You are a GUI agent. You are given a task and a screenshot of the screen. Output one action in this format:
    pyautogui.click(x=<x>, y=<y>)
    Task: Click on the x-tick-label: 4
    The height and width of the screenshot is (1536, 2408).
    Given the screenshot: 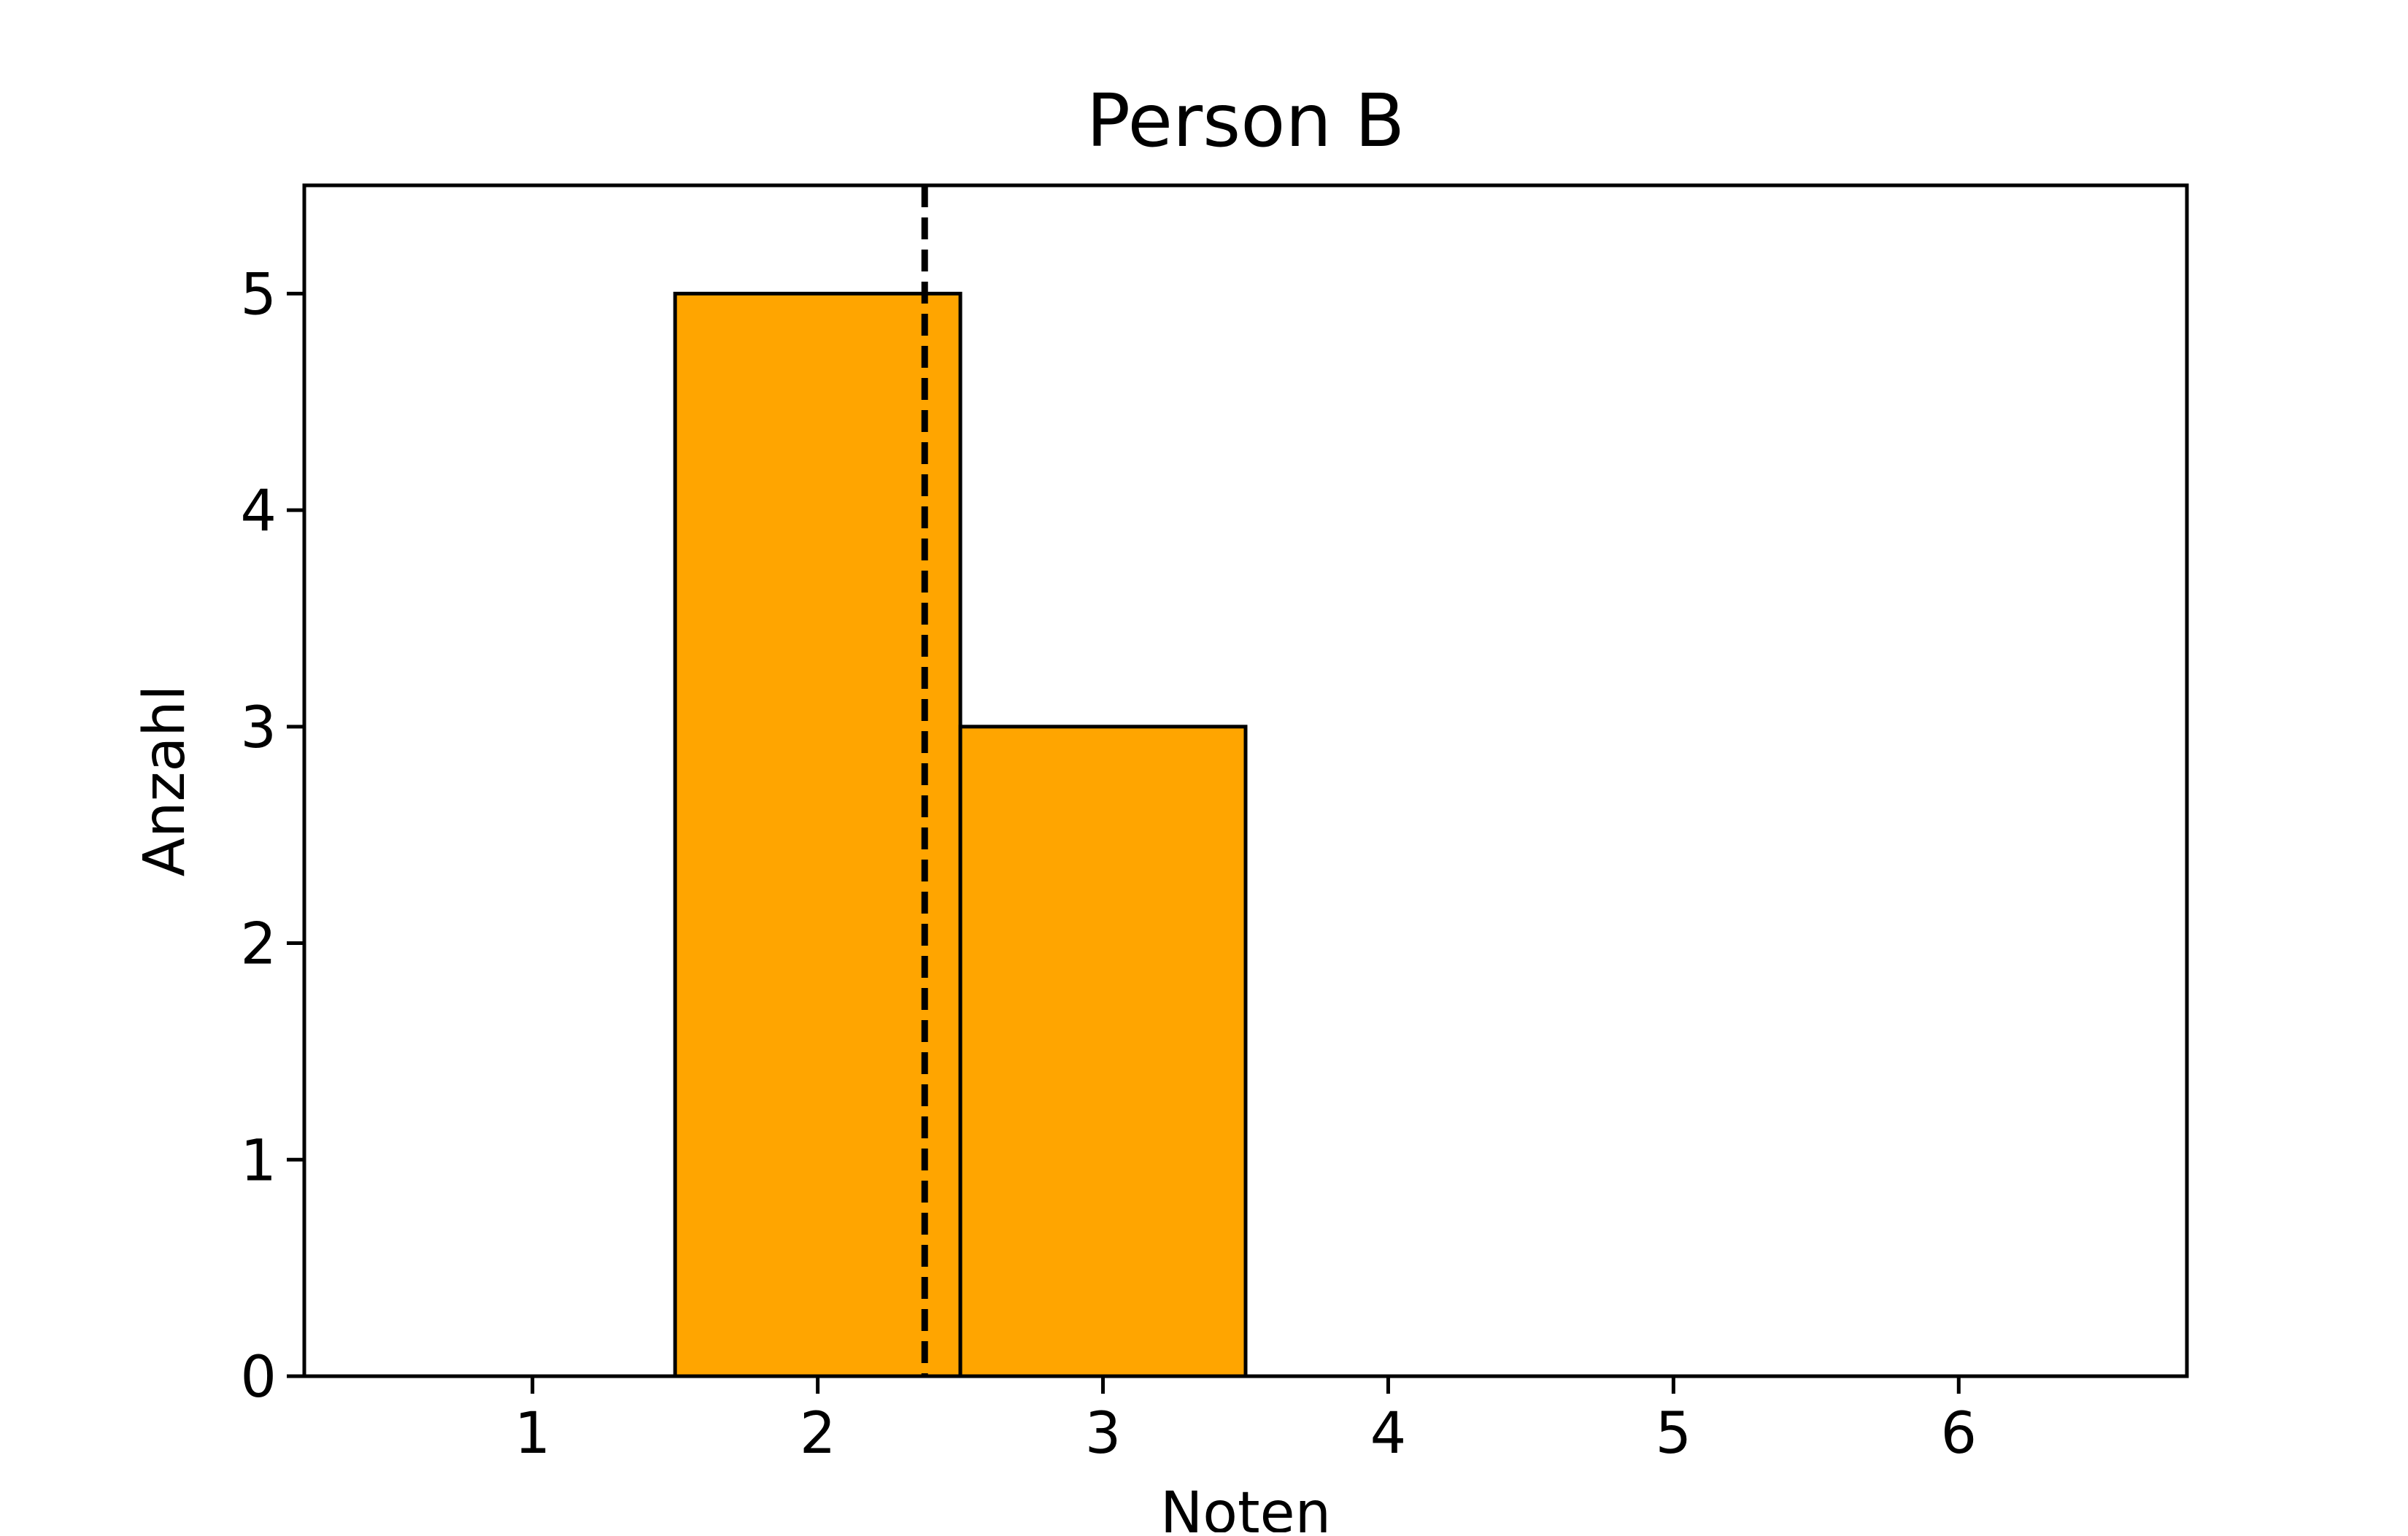 What is the action you would take?
    pyautogui.click(x=1388, y=1434)
    